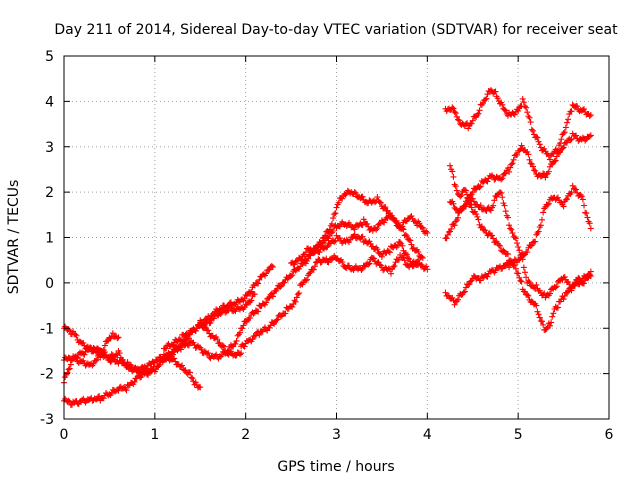  I want to click on series-track-n, so click(520, 231).